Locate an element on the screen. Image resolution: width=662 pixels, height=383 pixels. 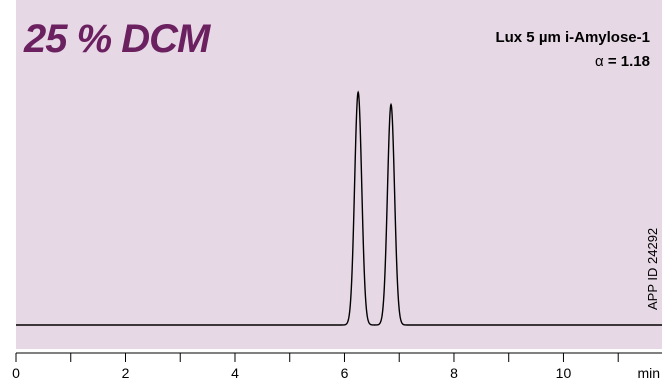
x-tick-label: 10 is located at coordinates (564, 373).